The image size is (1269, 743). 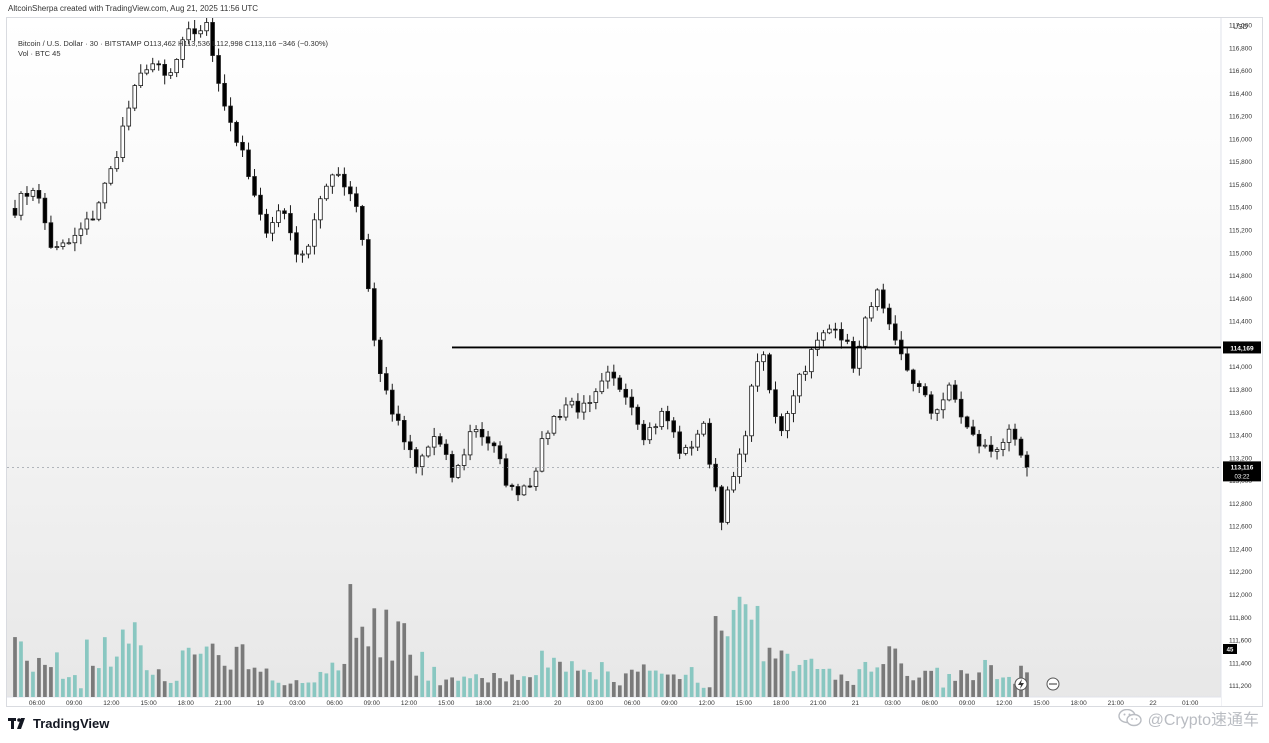 What do you see at coordinates (1240, 231) in the screenshot?
I see `price-tick-label: 115,200` at bounding box center [1240, 231].